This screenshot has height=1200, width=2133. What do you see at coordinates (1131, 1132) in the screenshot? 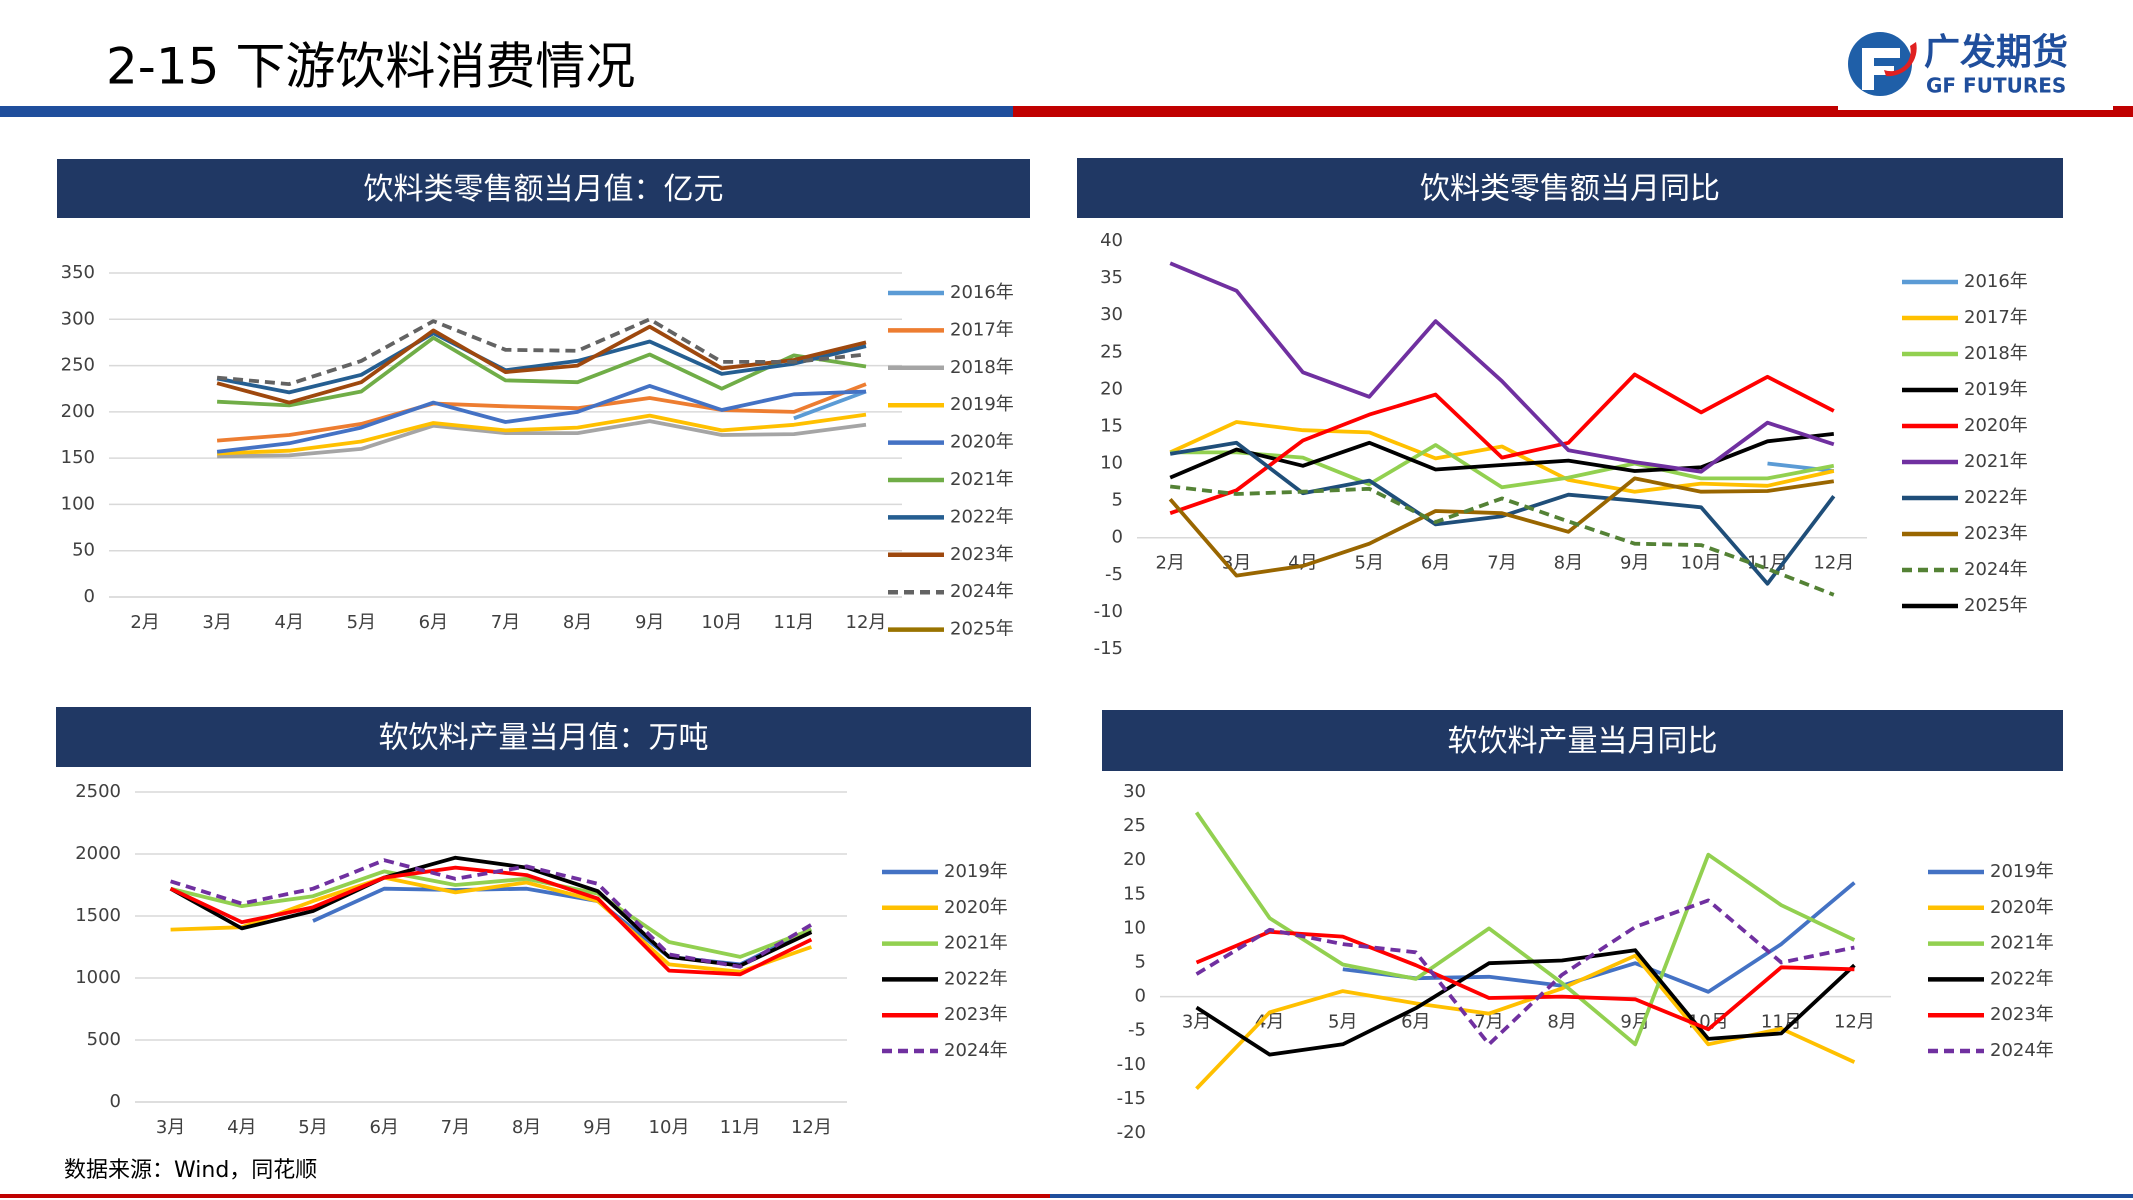
I see `y-tick-label: -20` at bounding box center [1131, 1132].